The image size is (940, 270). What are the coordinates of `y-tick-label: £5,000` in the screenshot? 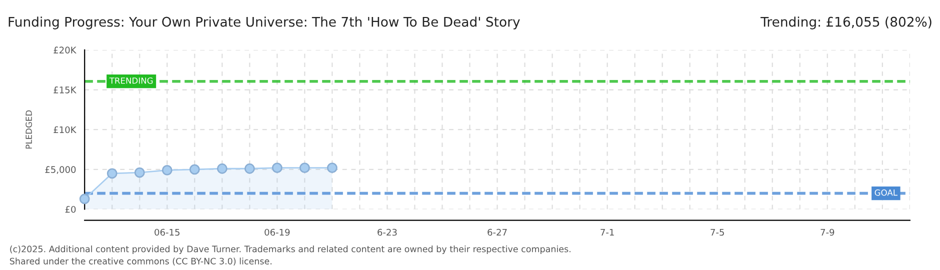 It's located at (60, 170).